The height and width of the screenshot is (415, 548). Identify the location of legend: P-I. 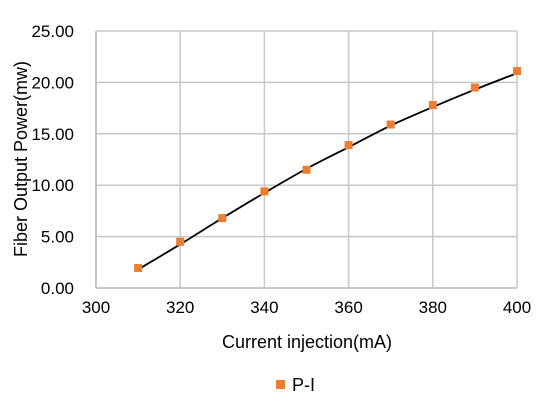
(295, 385).